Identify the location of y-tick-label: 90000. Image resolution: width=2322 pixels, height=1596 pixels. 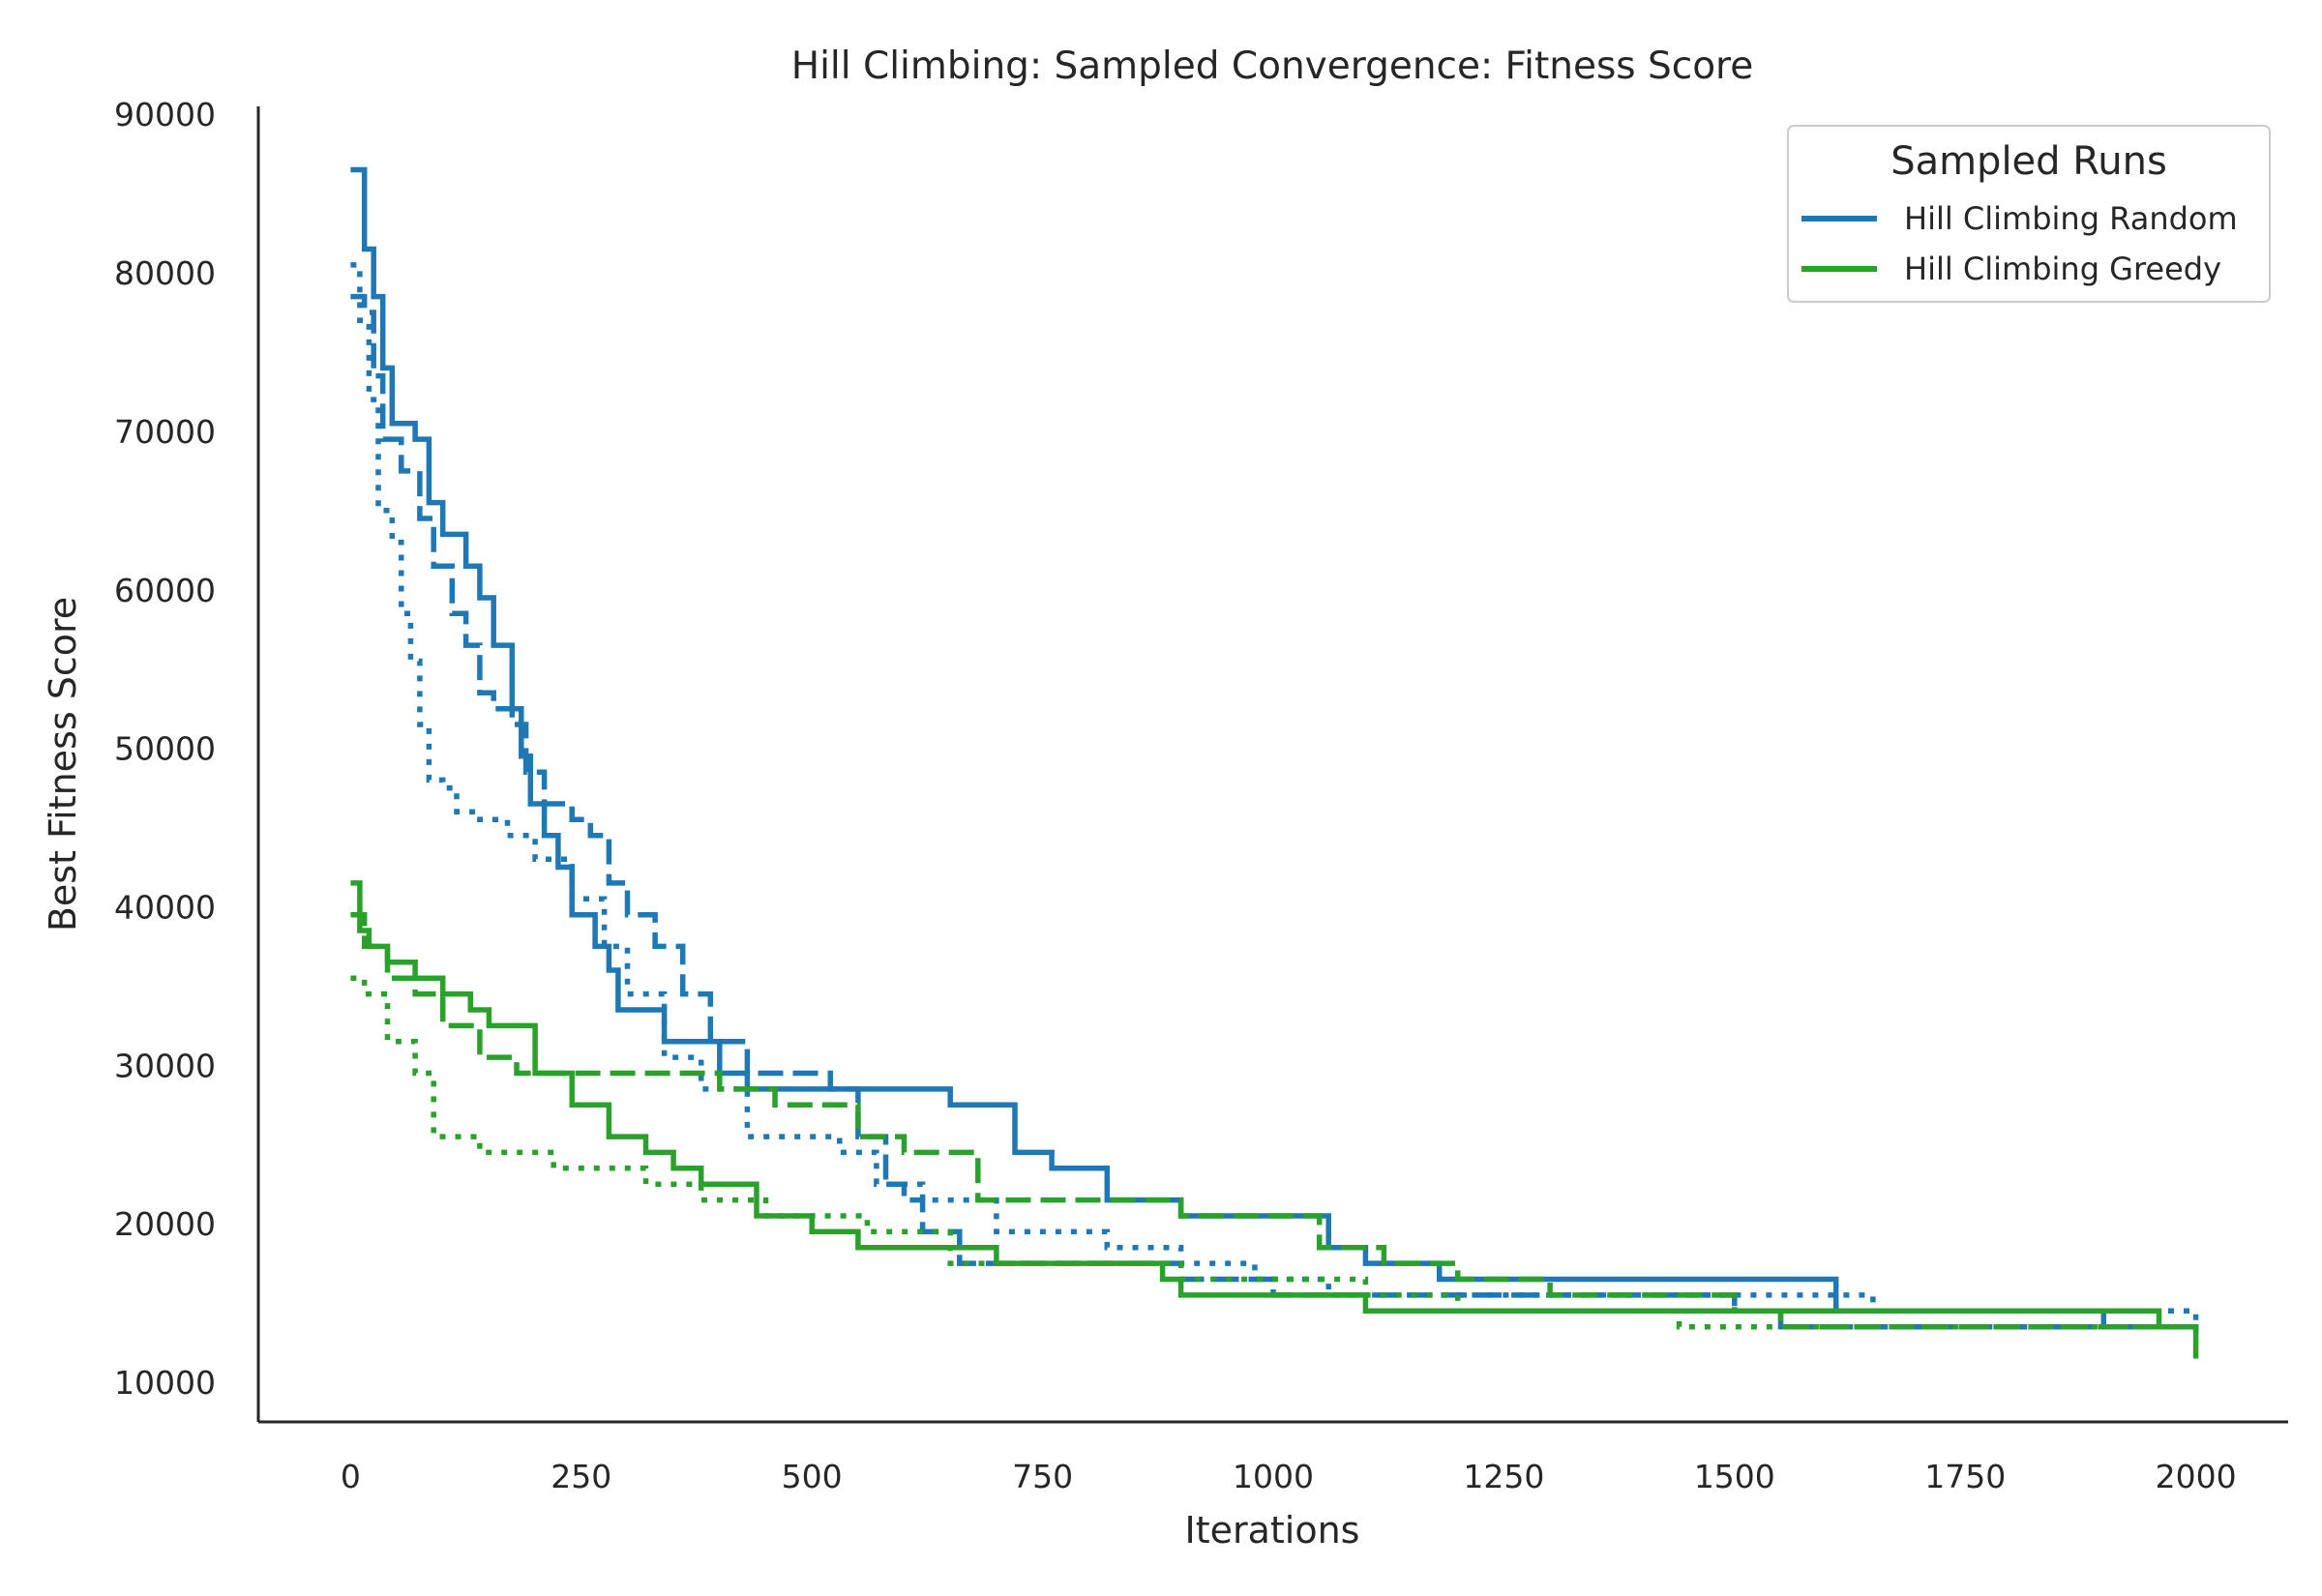
(165, 114).